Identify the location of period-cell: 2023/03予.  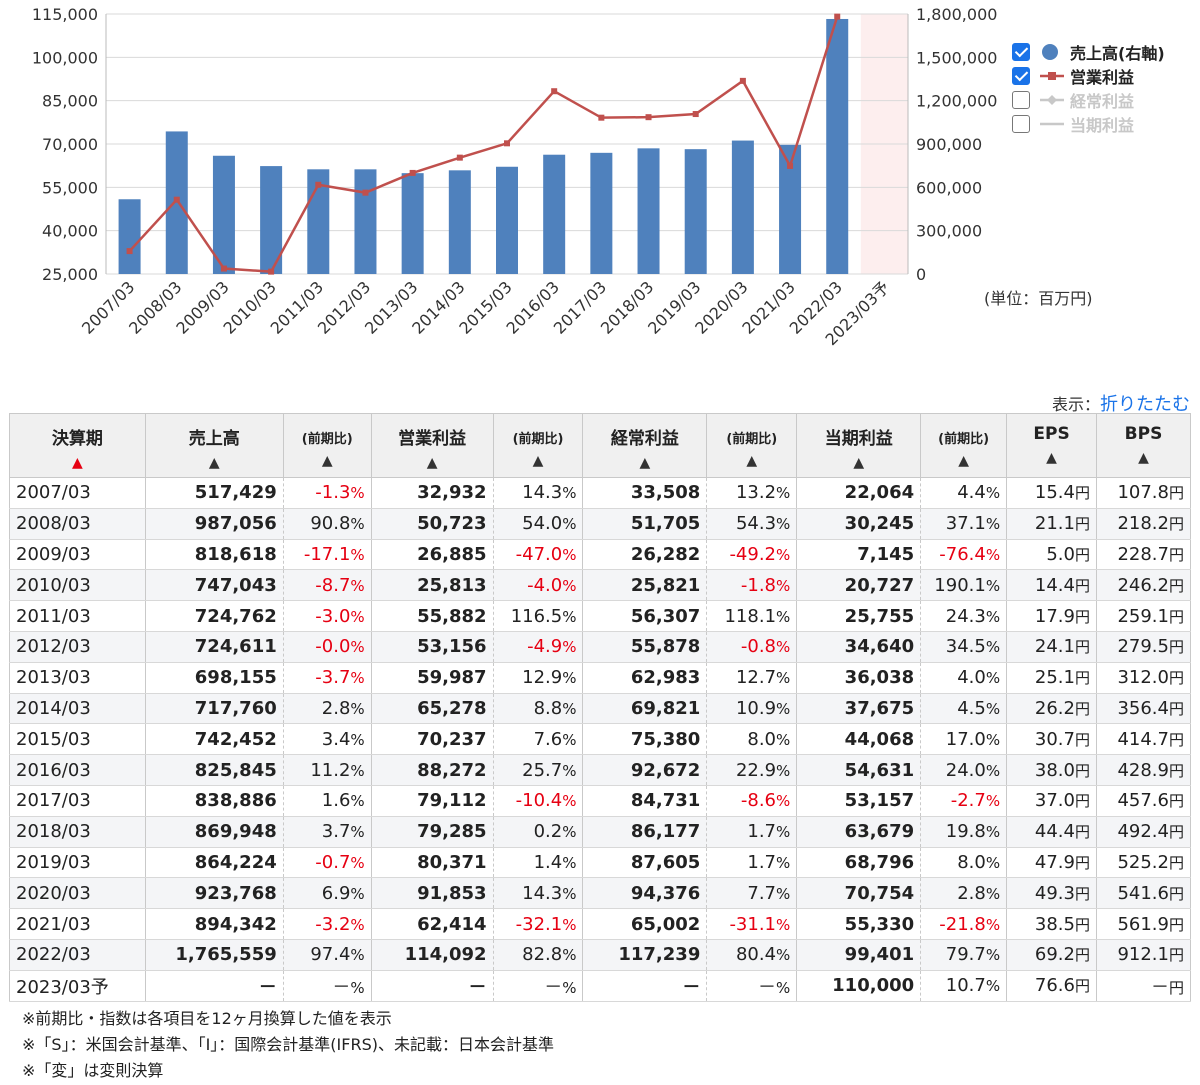
(77, 985).